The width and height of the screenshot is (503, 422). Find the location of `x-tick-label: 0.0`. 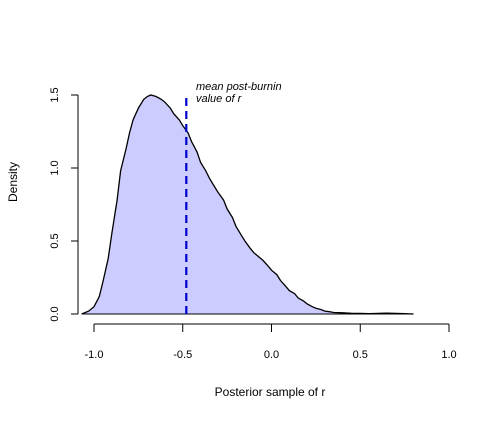

x-tick-label: 0.0 is located at coordinates (271, 355).